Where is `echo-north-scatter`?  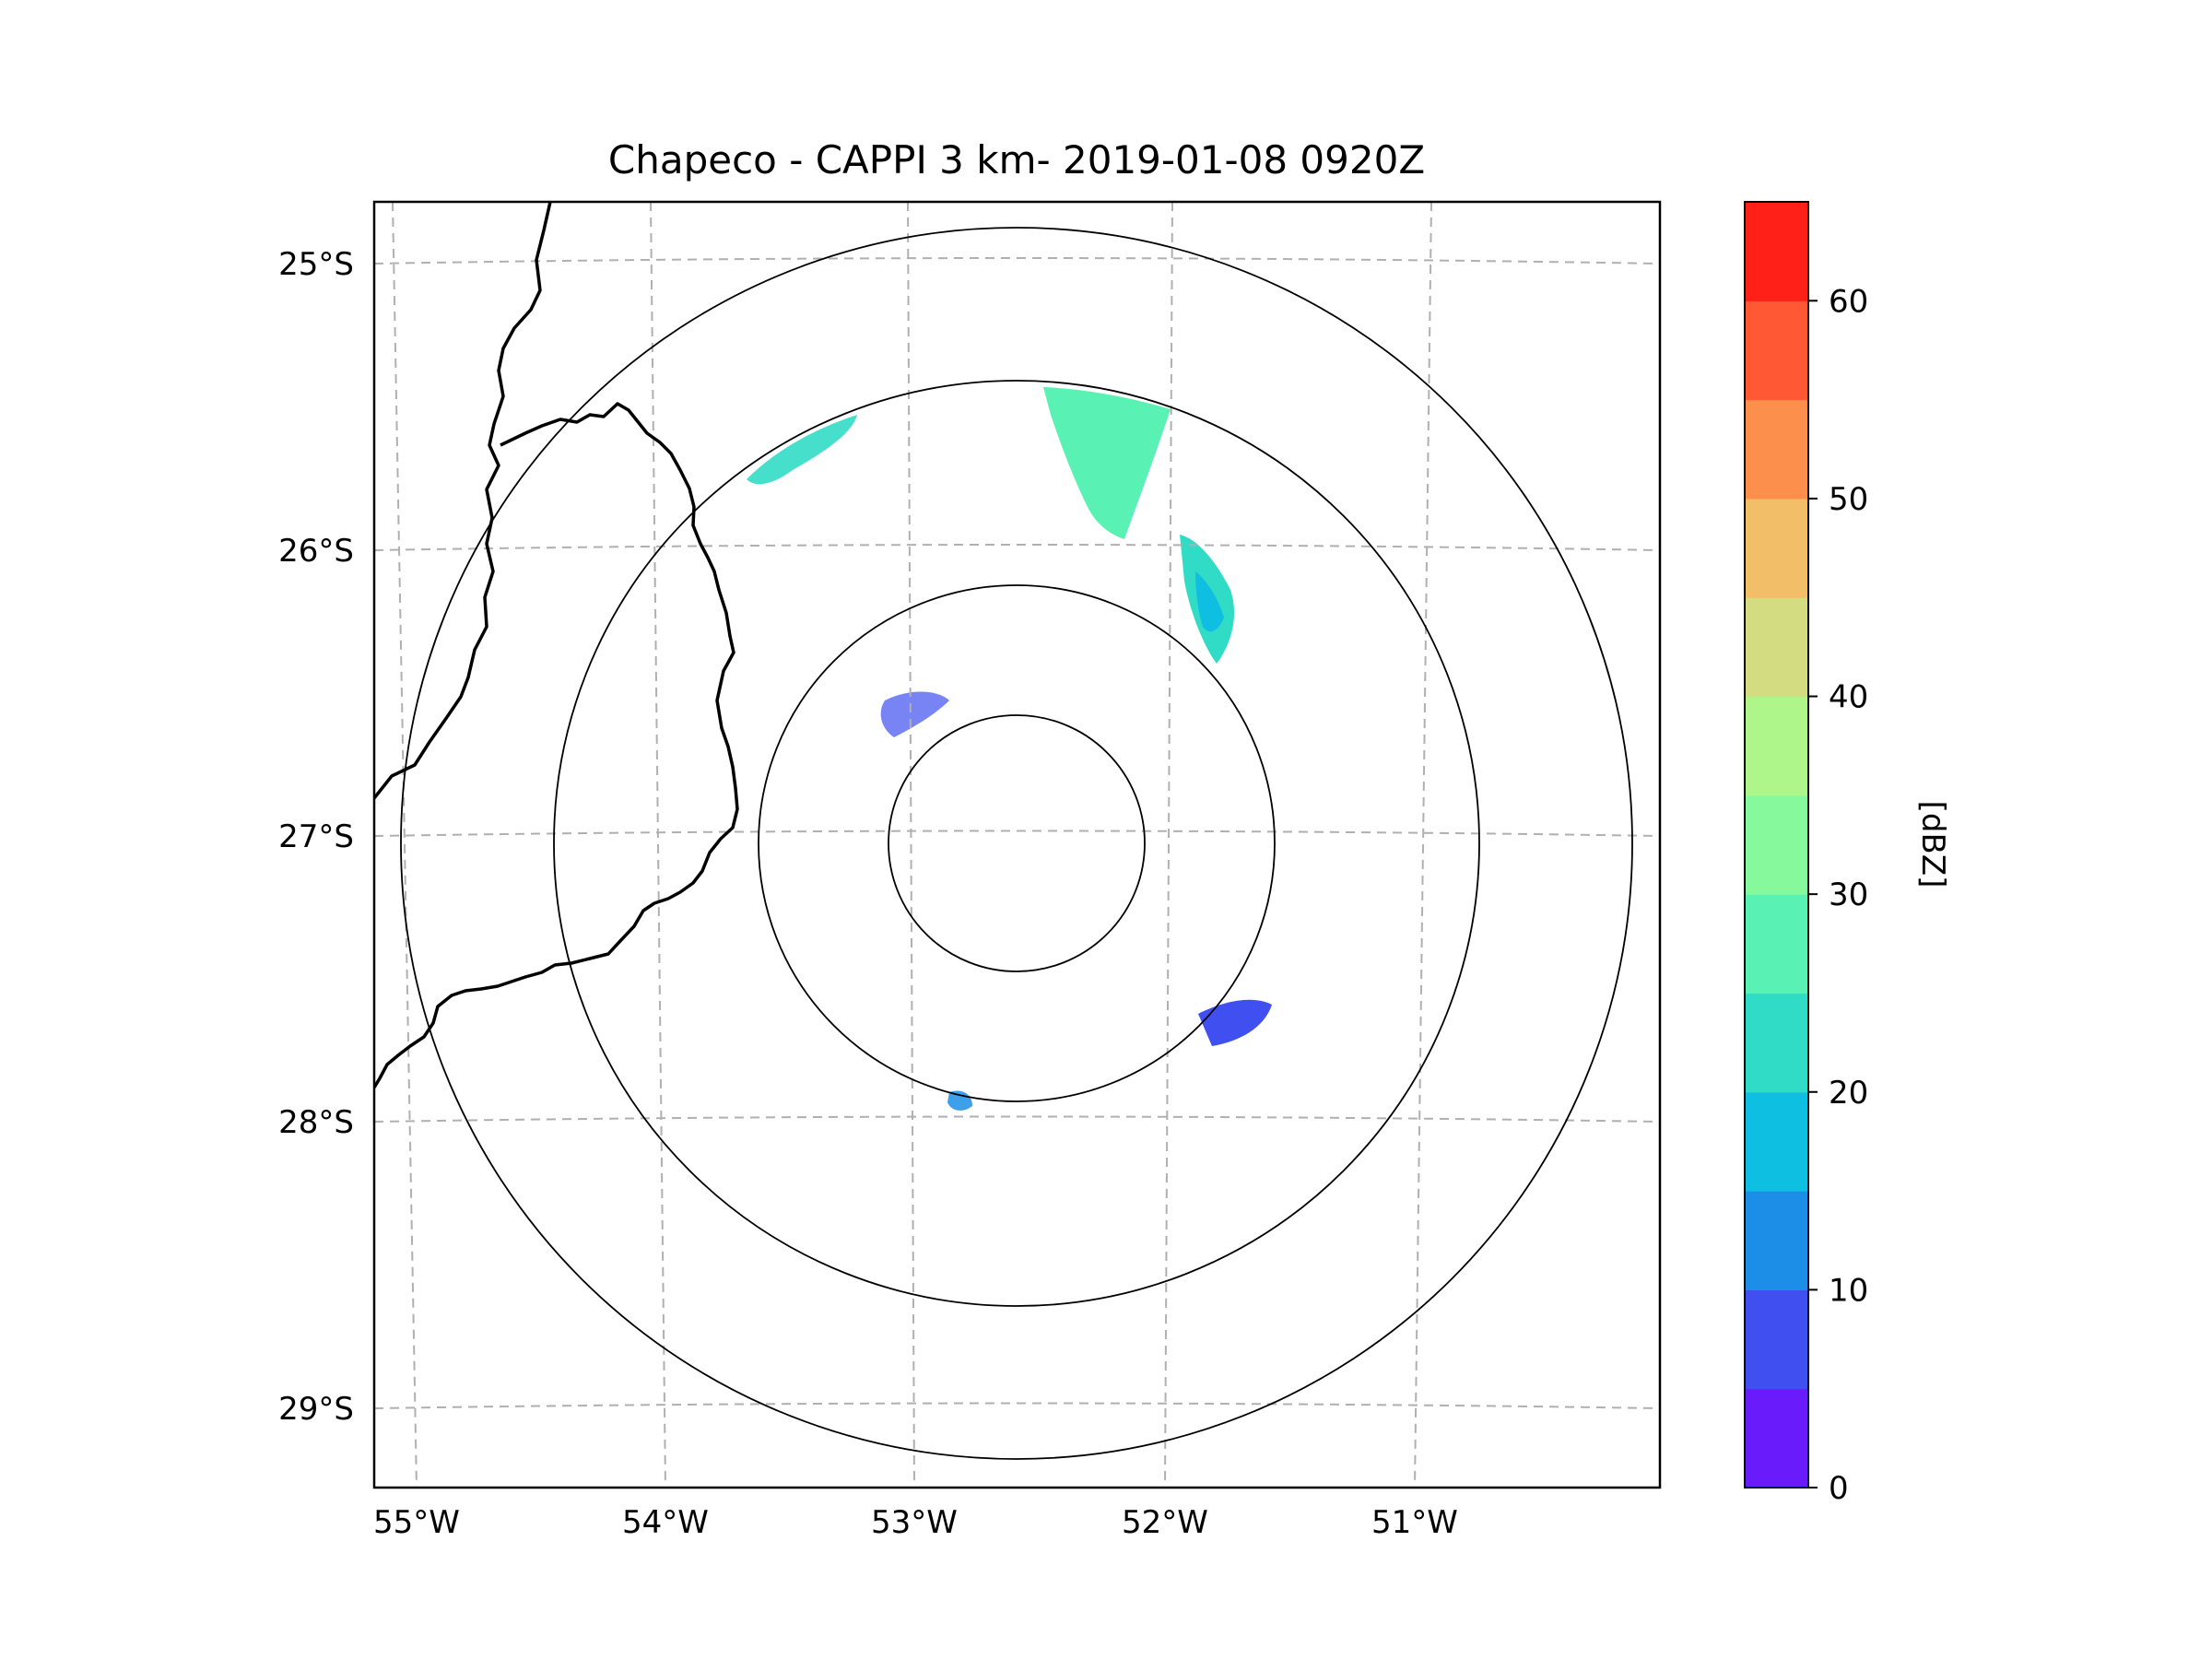 echo-north-scatter is located at coordinates (988, 417).